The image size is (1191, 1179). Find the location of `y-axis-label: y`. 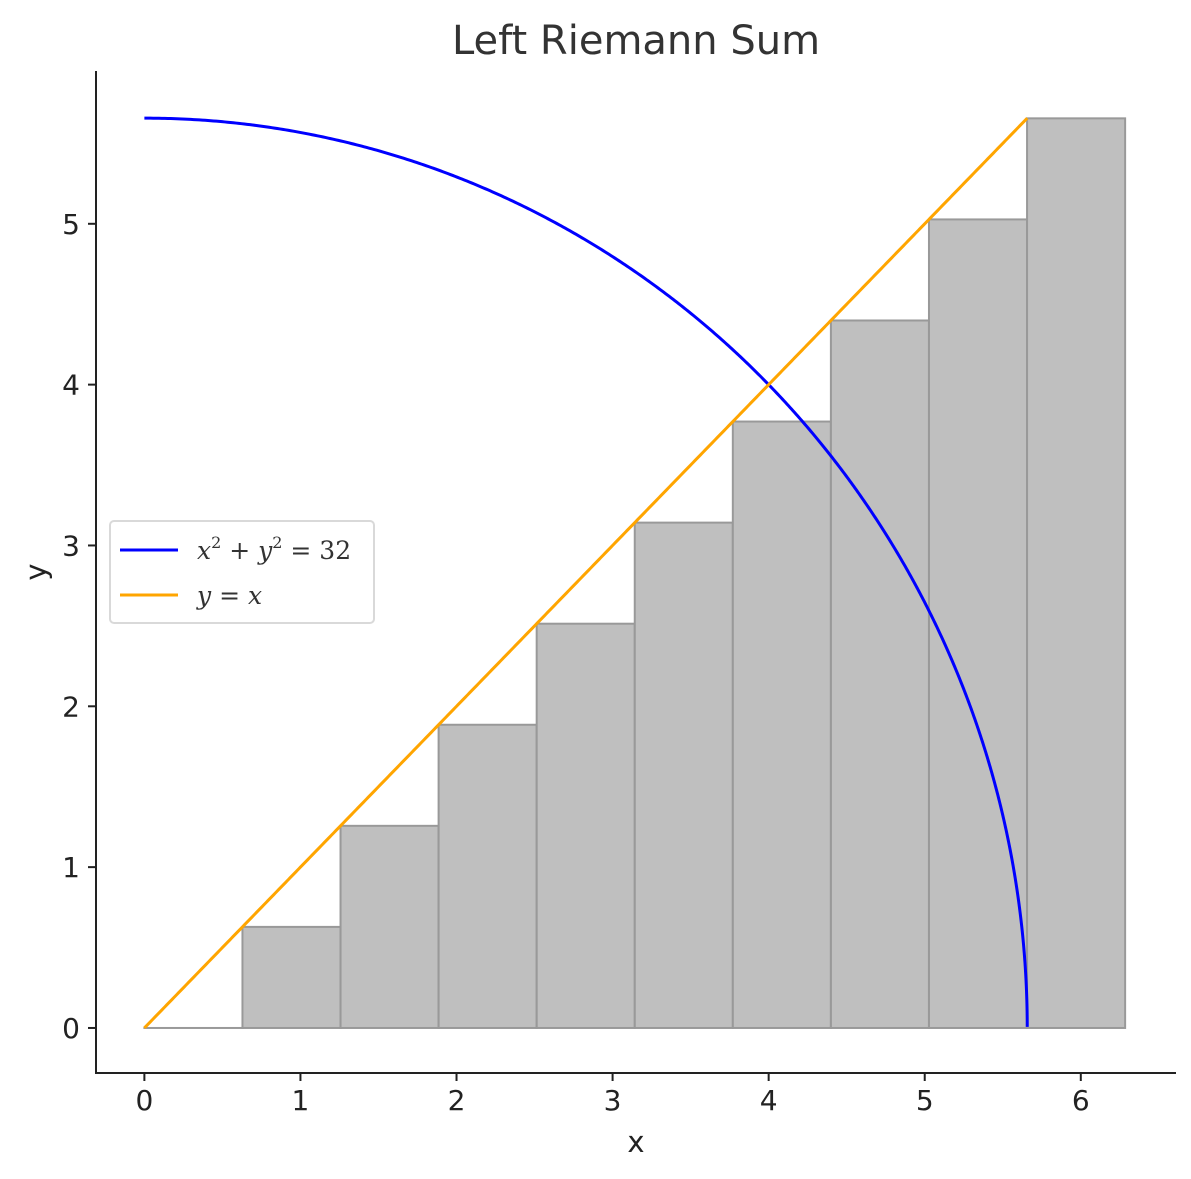

y-axis-label: y is located at coordinates (36, 571).